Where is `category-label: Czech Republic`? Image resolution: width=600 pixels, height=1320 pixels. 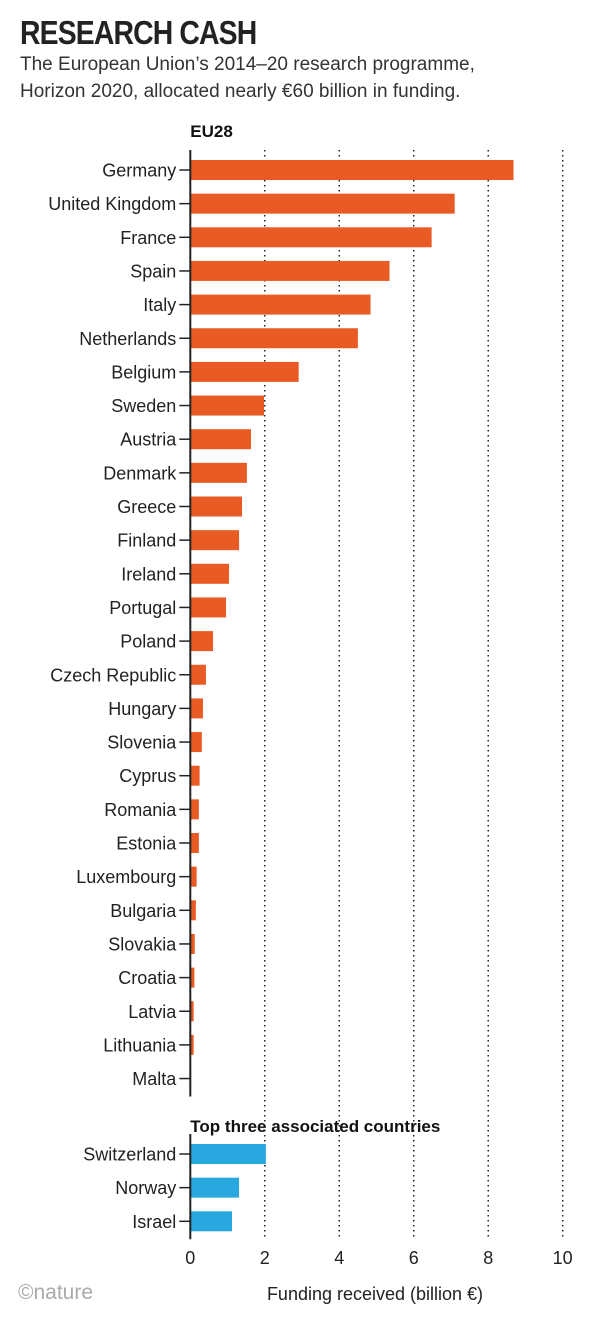 category-label: Czech Republic is located at coordinates (113, 675).